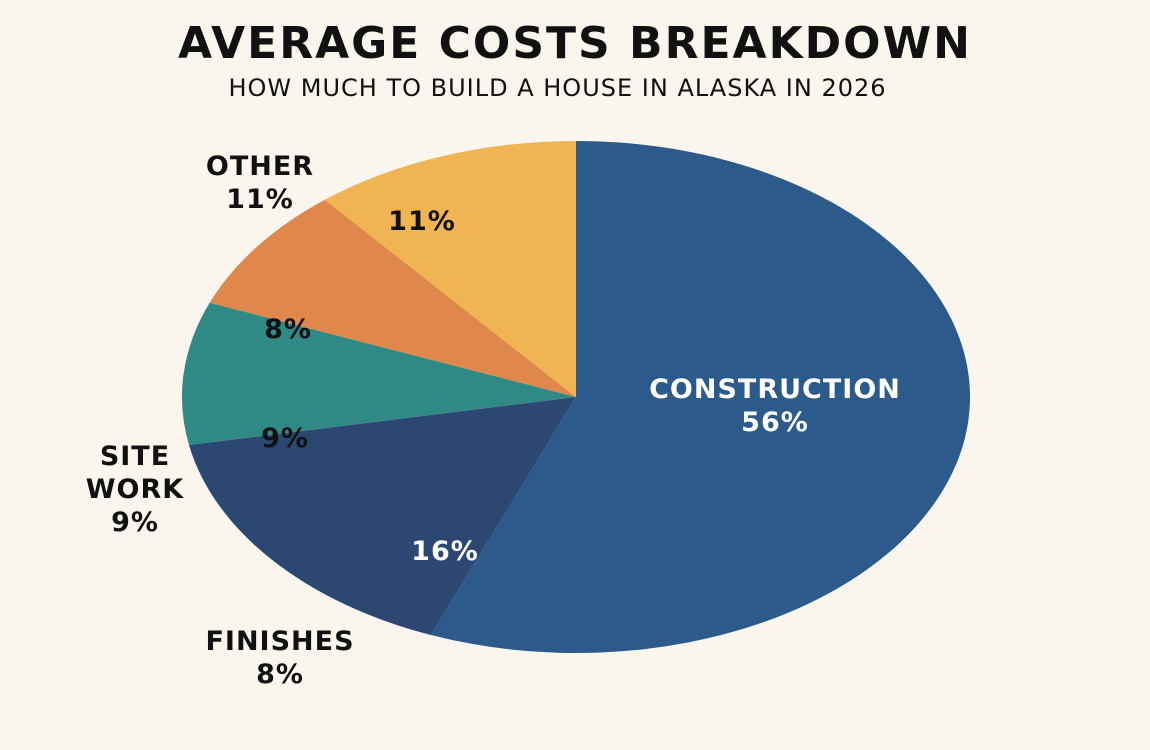 Image resolution: width=1150 pixels, height=750 pixels. Describe the element at coordinates (450, 269) in the screenshot. I see `pie-slice-other` at that location.